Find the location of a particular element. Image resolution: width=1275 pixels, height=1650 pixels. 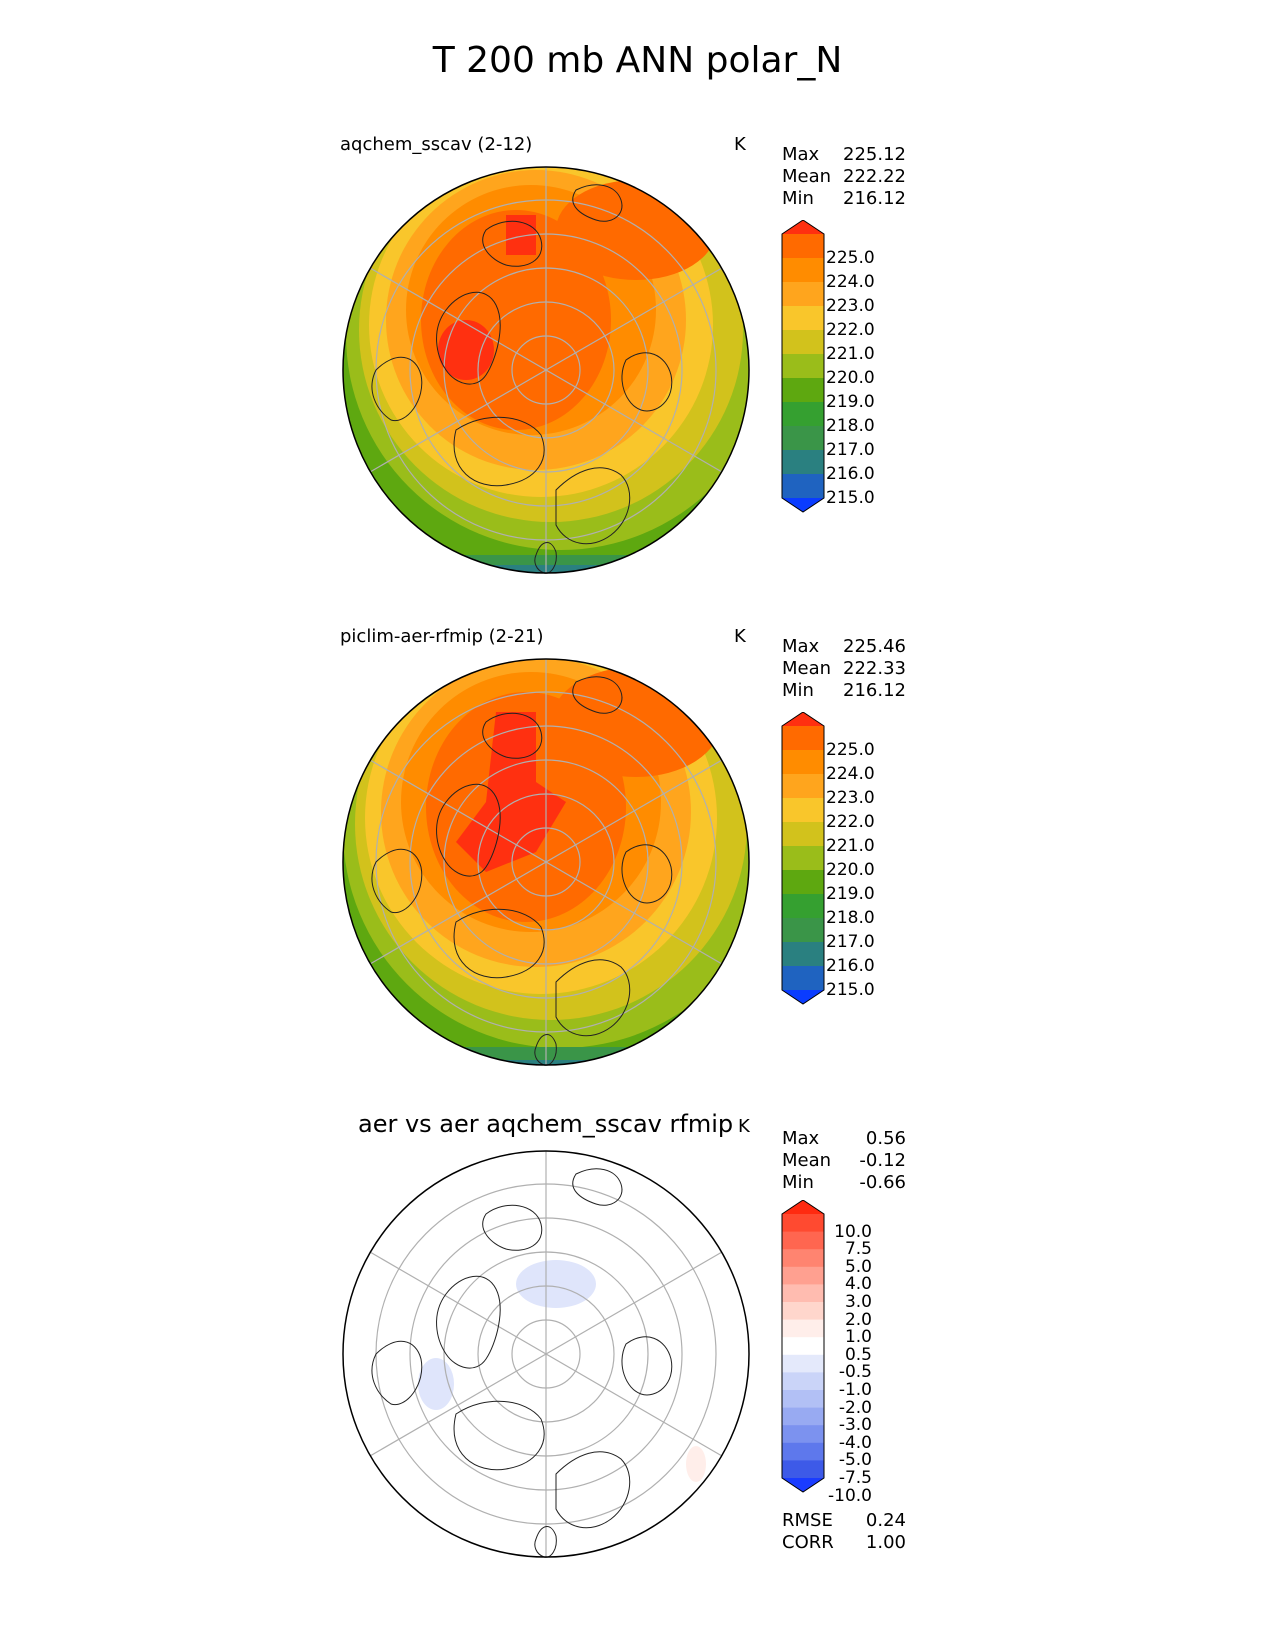

panel-3-stat-corr-label: CORR is located at coordinates (808, 1542).